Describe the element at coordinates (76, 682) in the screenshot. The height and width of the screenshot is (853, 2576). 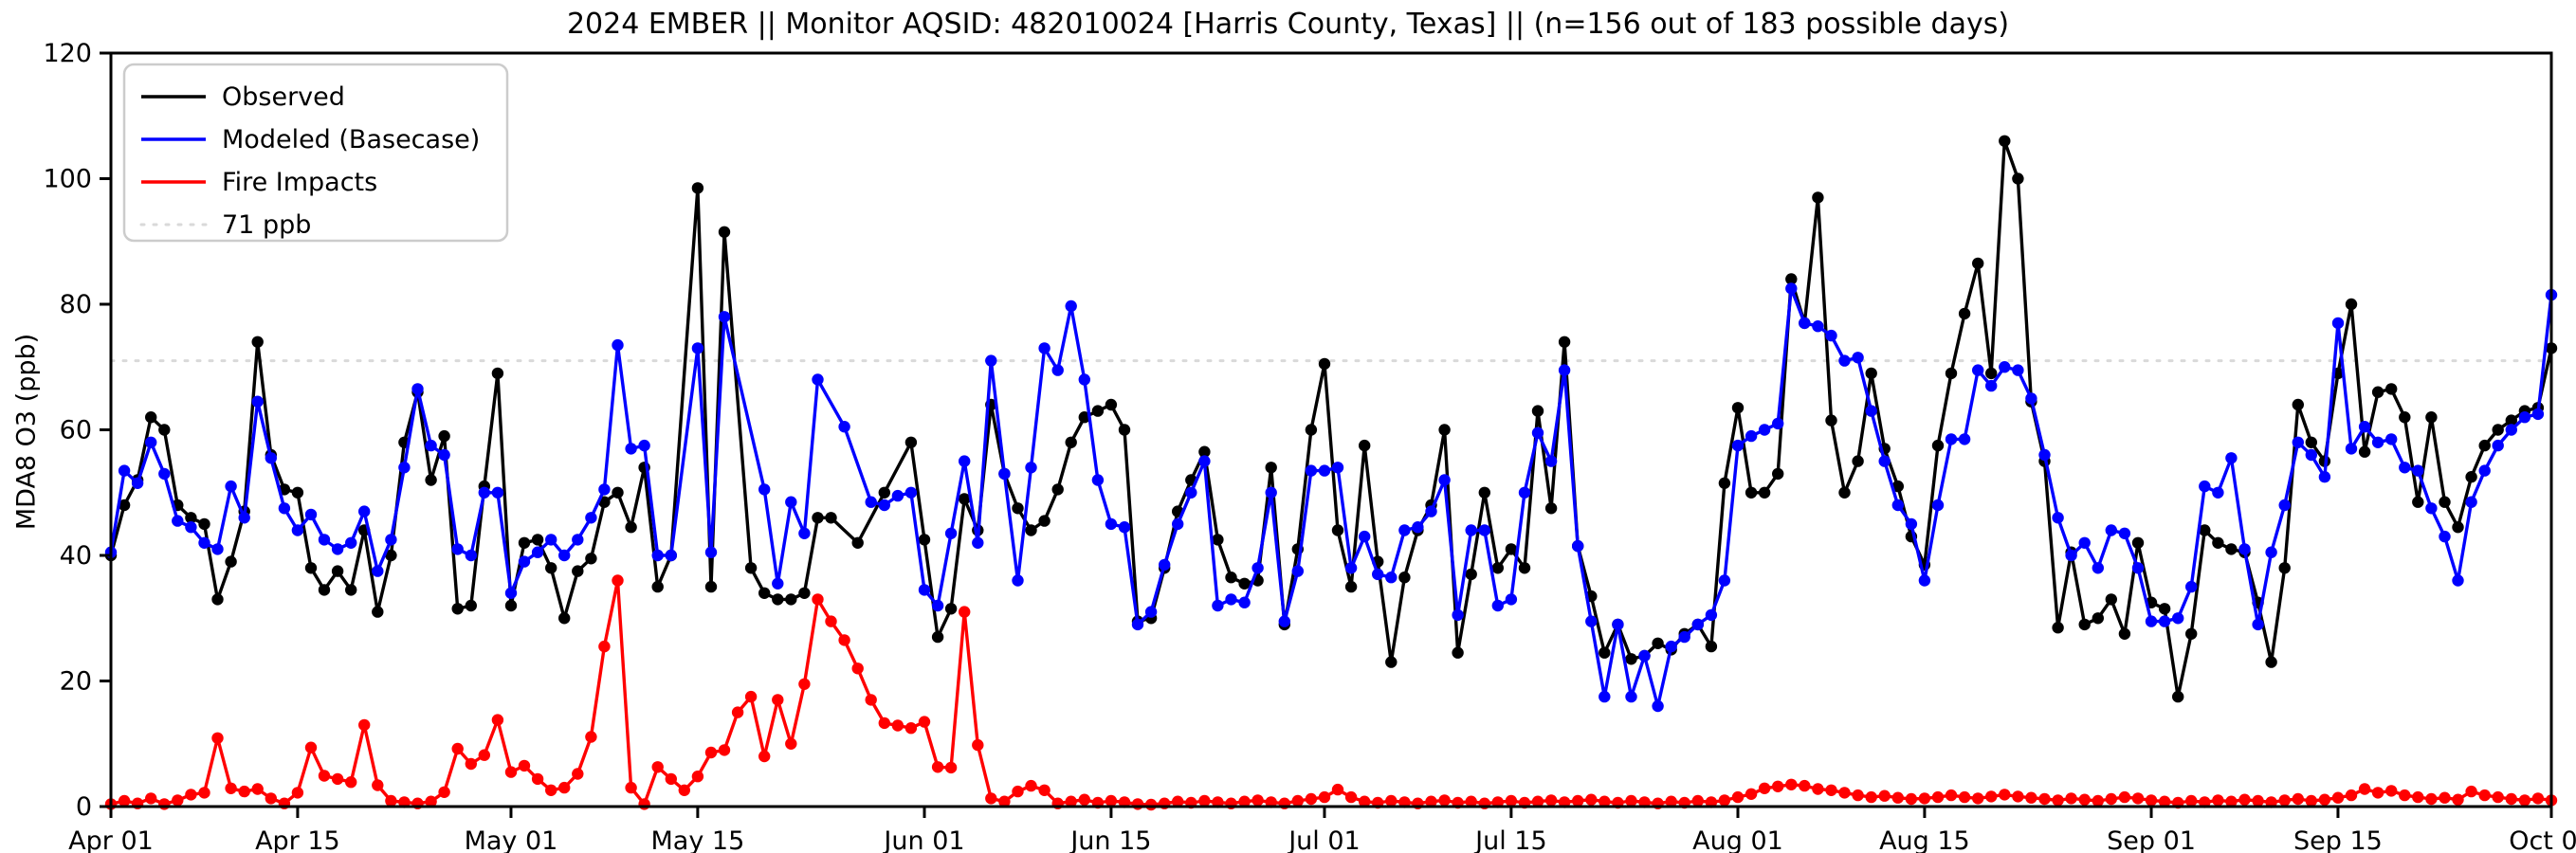
I see `y-tick-label: 20` at that location.